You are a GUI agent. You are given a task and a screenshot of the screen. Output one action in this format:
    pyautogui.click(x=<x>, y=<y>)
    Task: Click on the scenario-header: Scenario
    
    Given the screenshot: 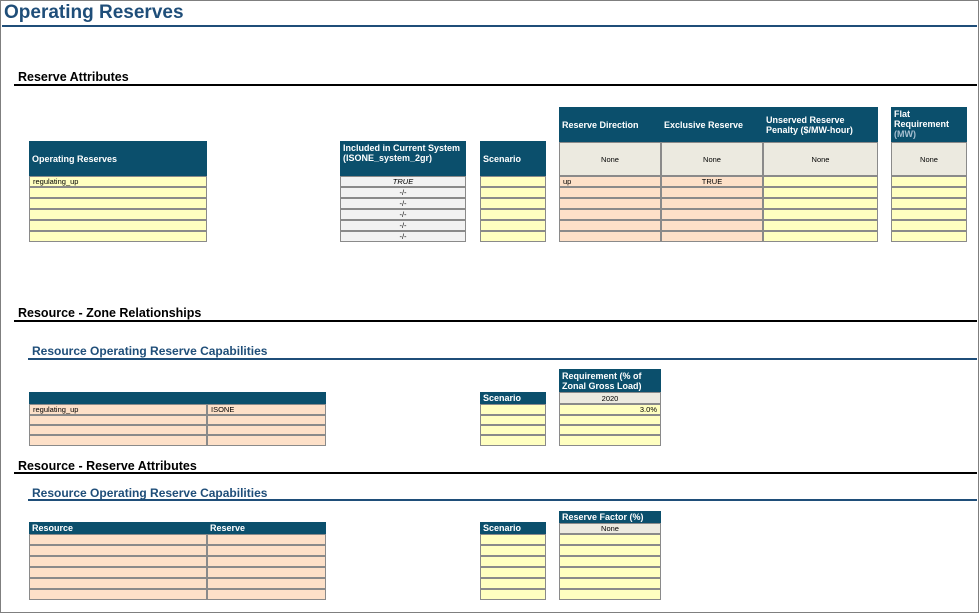 What is the action you would take?
    pyautogui.click(x=513, y=158)
    